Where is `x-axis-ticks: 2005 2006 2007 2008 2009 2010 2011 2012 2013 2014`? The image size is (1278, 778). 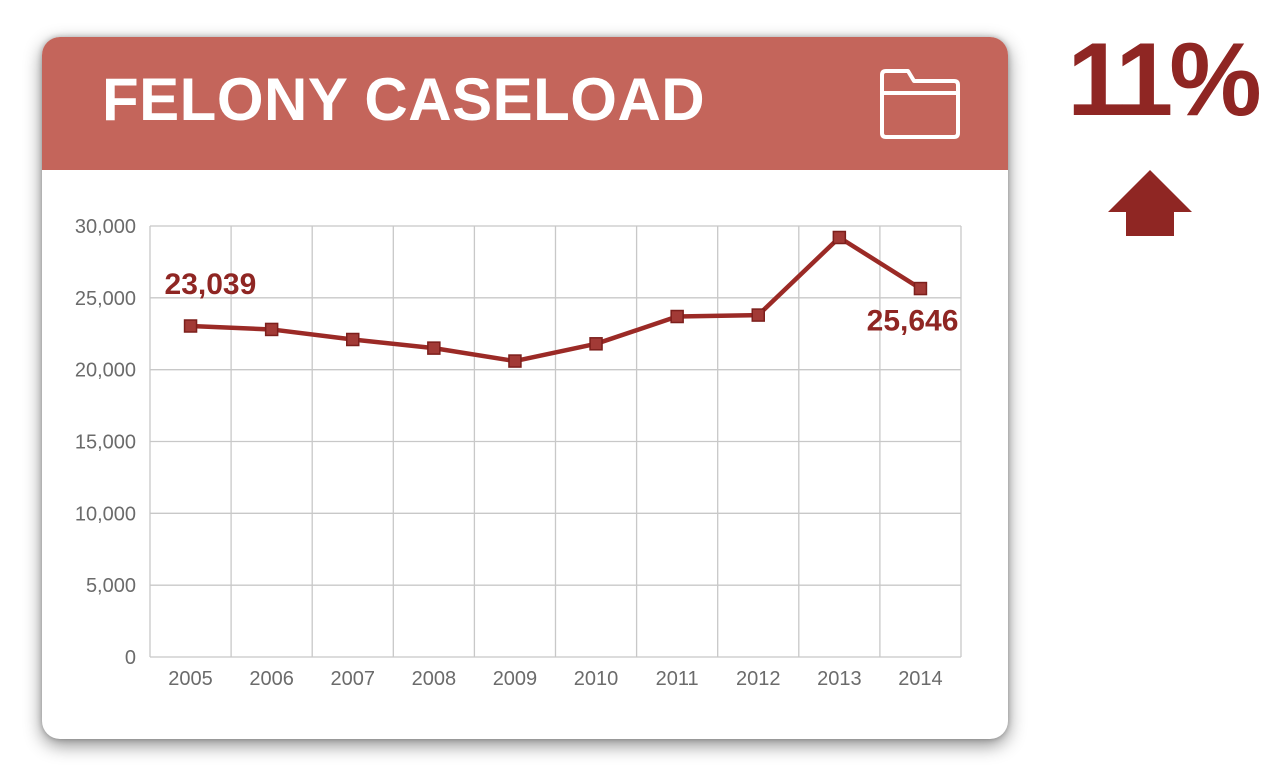 x-axis-ticks: 2005 2006 2007 2008 2009 2010 2011 2012 2013 2014 is located at coordinates (555, 679).